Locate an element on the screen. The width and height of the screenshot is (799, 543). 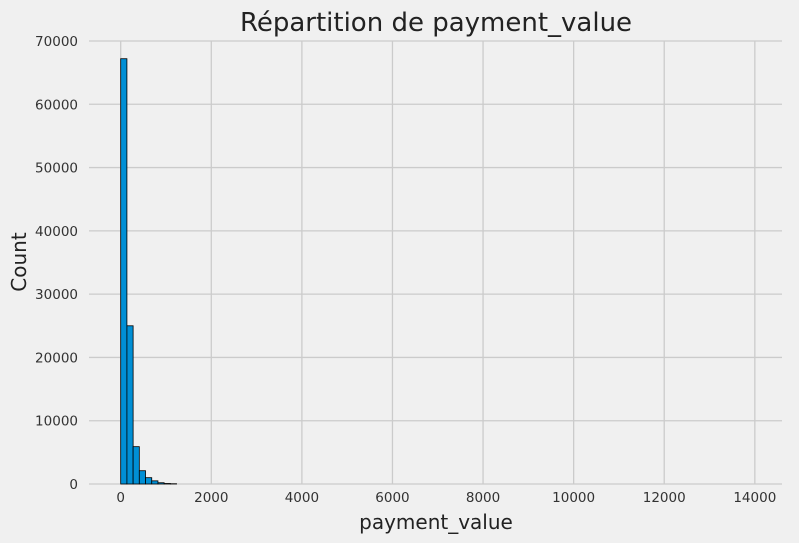
x-tick-label: 8000 is located at coordinates (483, 498).